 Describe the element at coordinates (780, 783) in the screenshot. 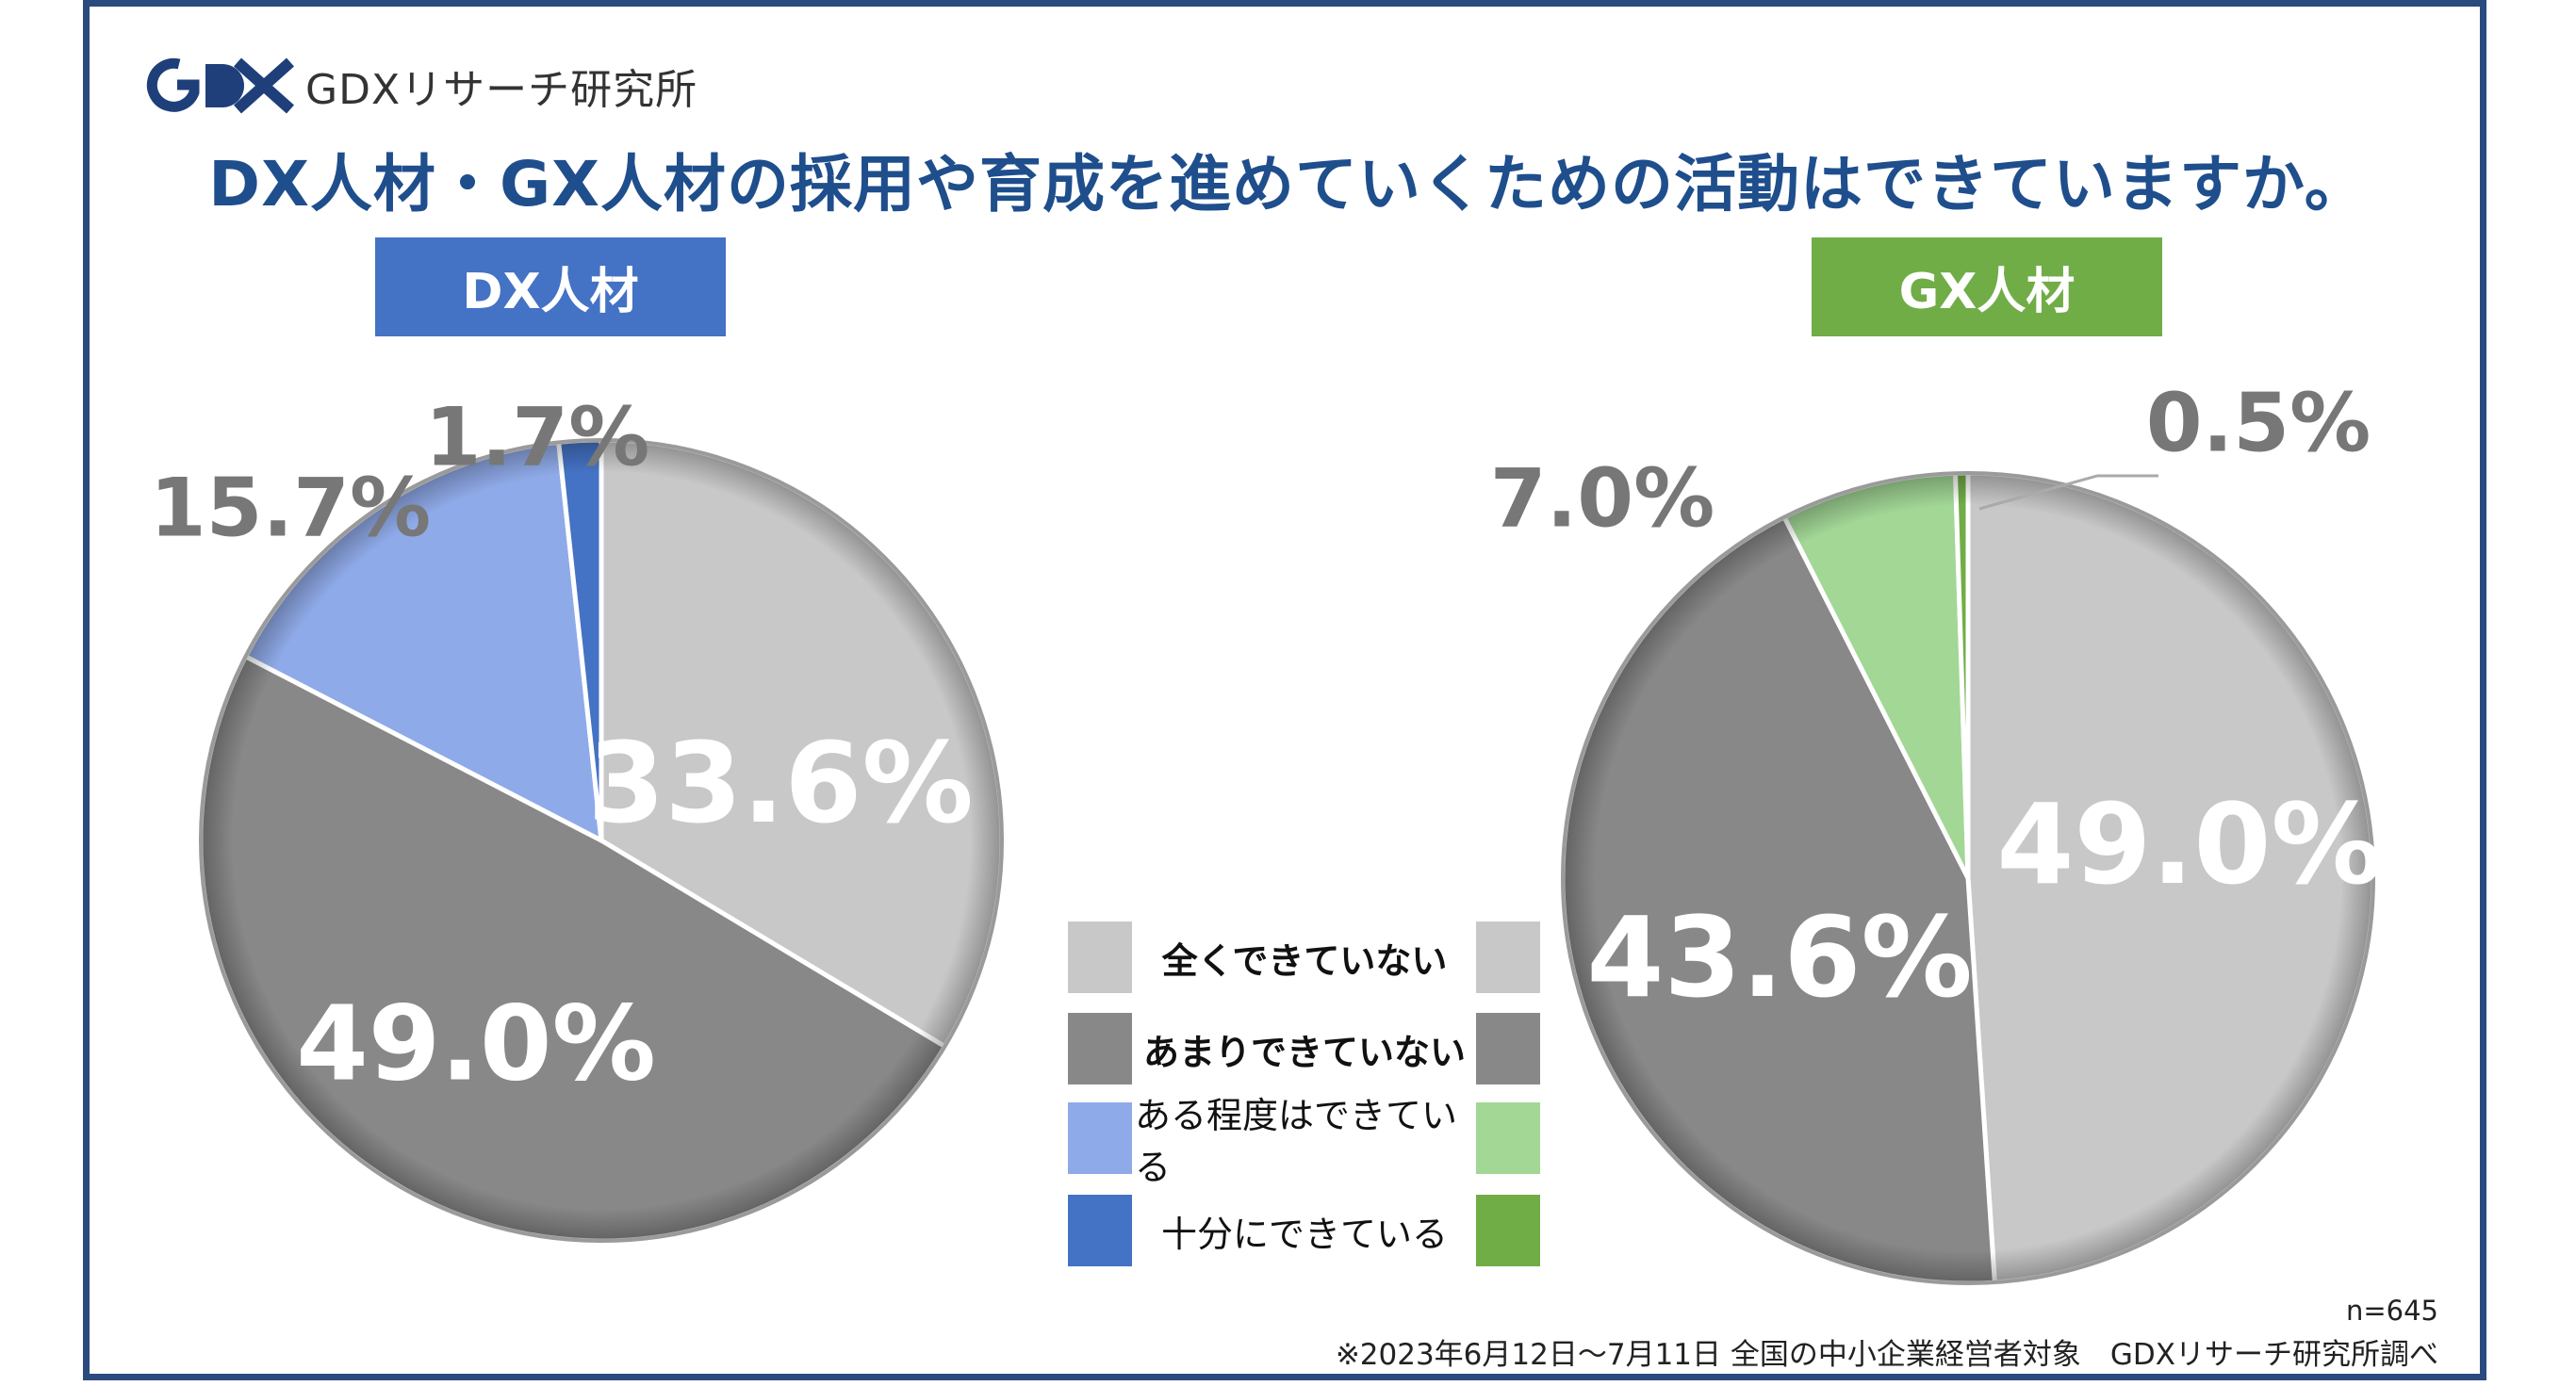

I see `dx-data-label-1: 33.6%` at that location.